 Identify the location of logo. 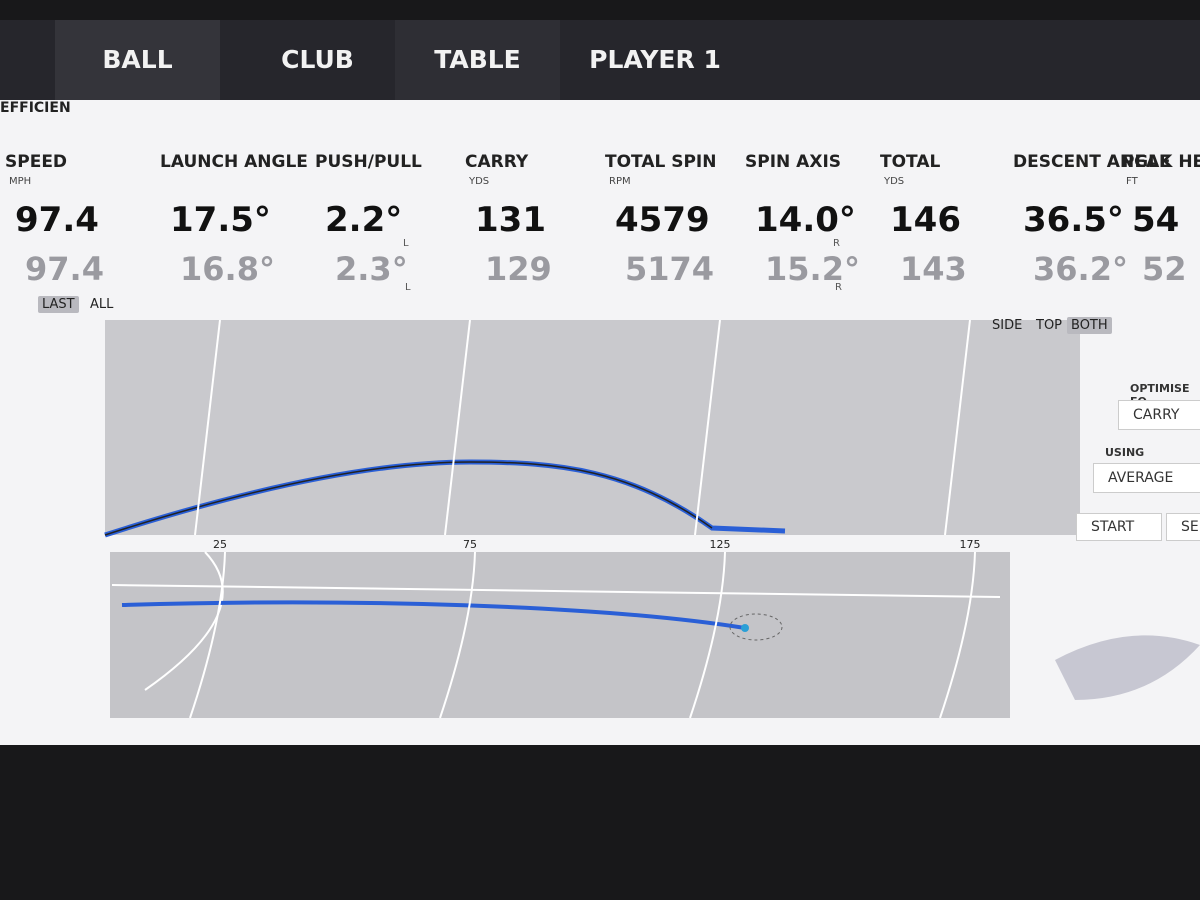
(1127, 667).